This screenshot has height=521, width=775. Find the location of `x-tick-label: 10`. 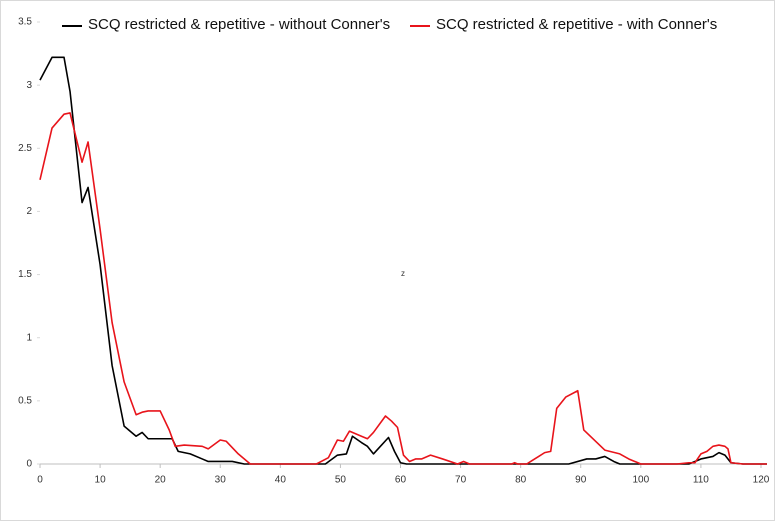

x-tick-label: 10 is located at coordinates (101, 480).